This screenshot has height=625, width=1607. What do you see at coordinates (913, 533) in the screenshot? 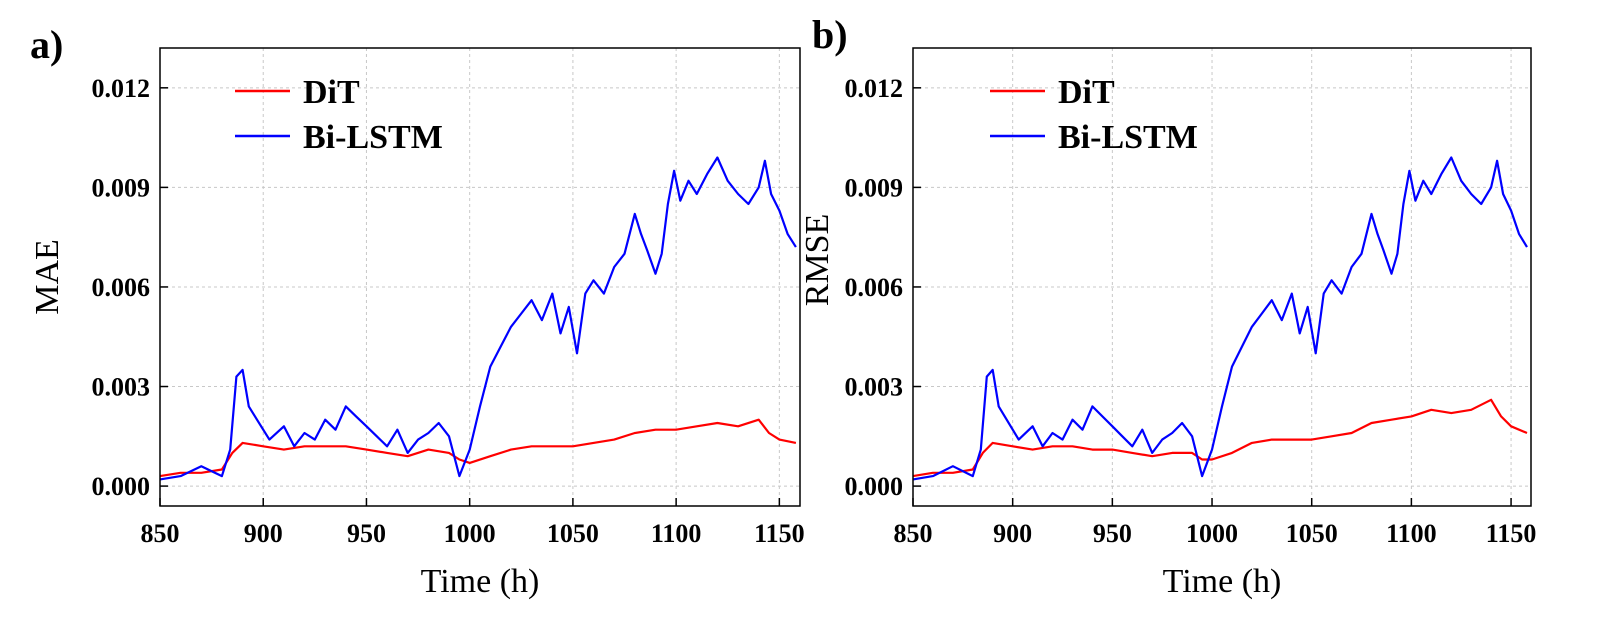
I see `panel-b-x-tick-label: 850` at bounding box center [913, 533].